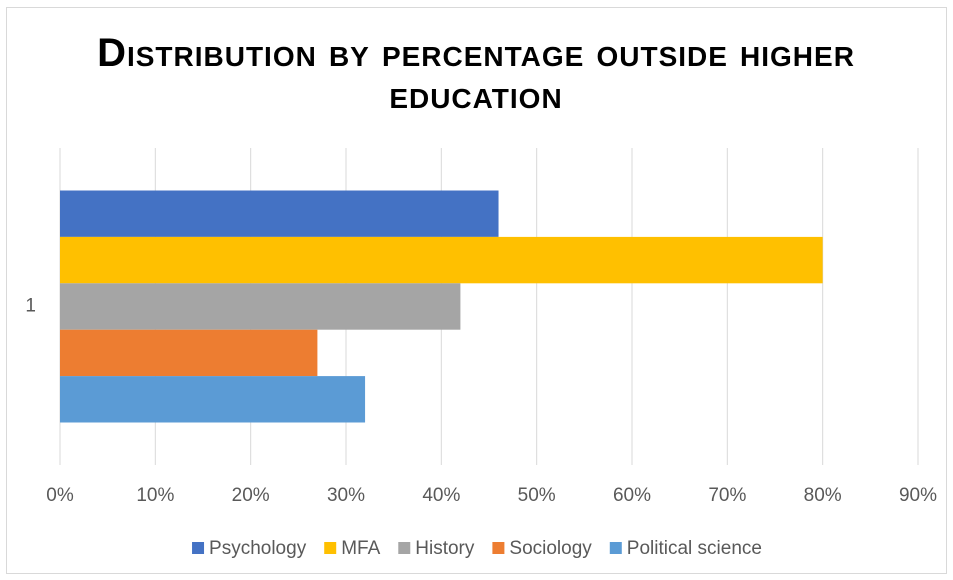 The width and height of the screenshot is (953, 580). What do you see at coordinates (727, 495) in the screenshot?
I see `x-tick-label: 70%` at bounding box center [727, 495].